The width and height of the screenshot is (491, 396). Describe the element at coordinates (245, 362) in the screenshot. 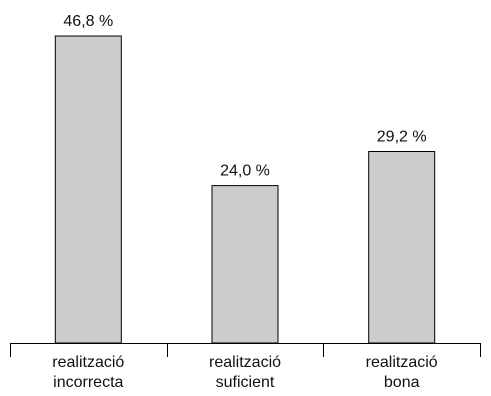

I see `category-label-2-line-1: realització` at that location.